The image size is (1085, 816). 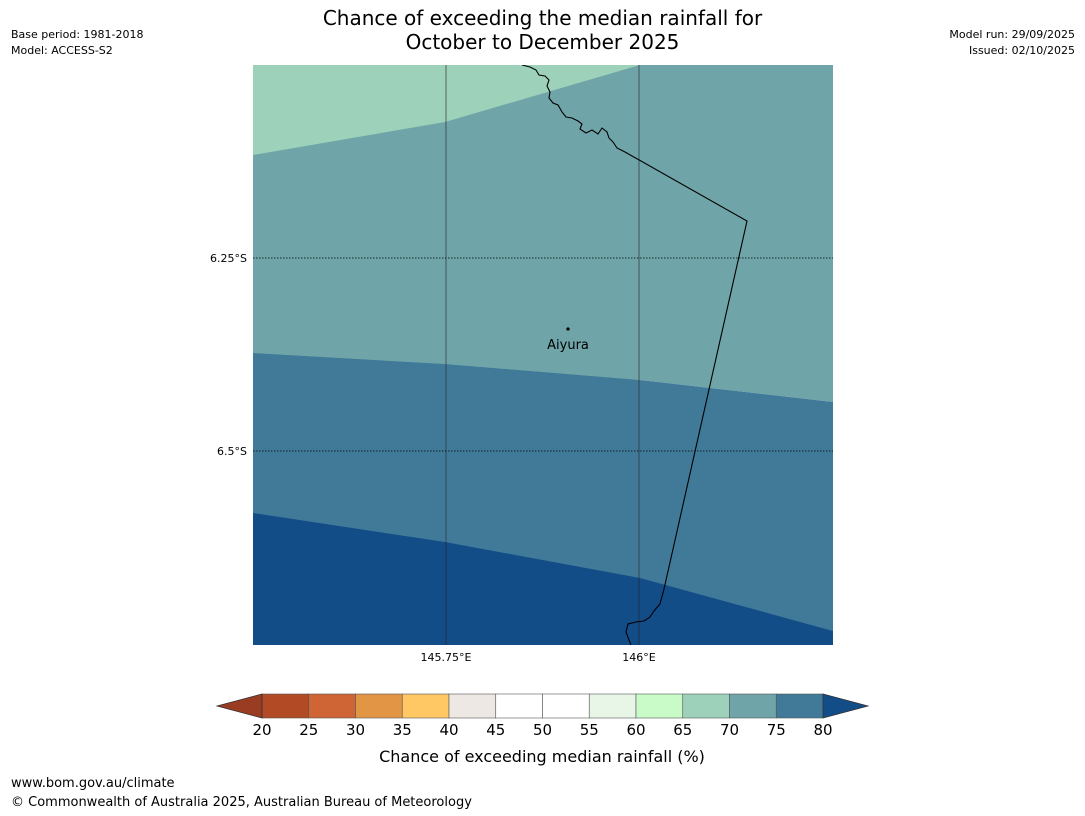 What do you see at coordinates (635, 730) in the screenshot?
I see `colorbar-tick-label: 60` at bounding box center [635, 730].